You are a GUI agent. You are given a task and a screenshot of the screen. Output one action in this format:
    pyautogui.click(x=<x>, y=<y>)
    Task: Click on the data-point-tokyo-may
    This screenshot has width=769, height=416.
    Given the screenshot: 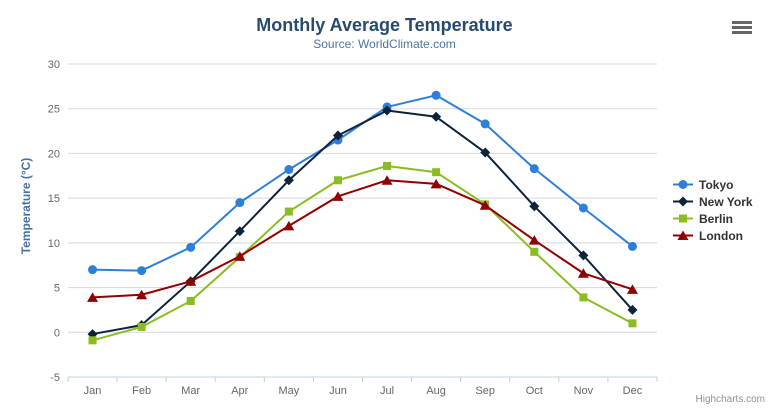 What is the action you would take?
    pyautogui.click(x=289, y=170)
    